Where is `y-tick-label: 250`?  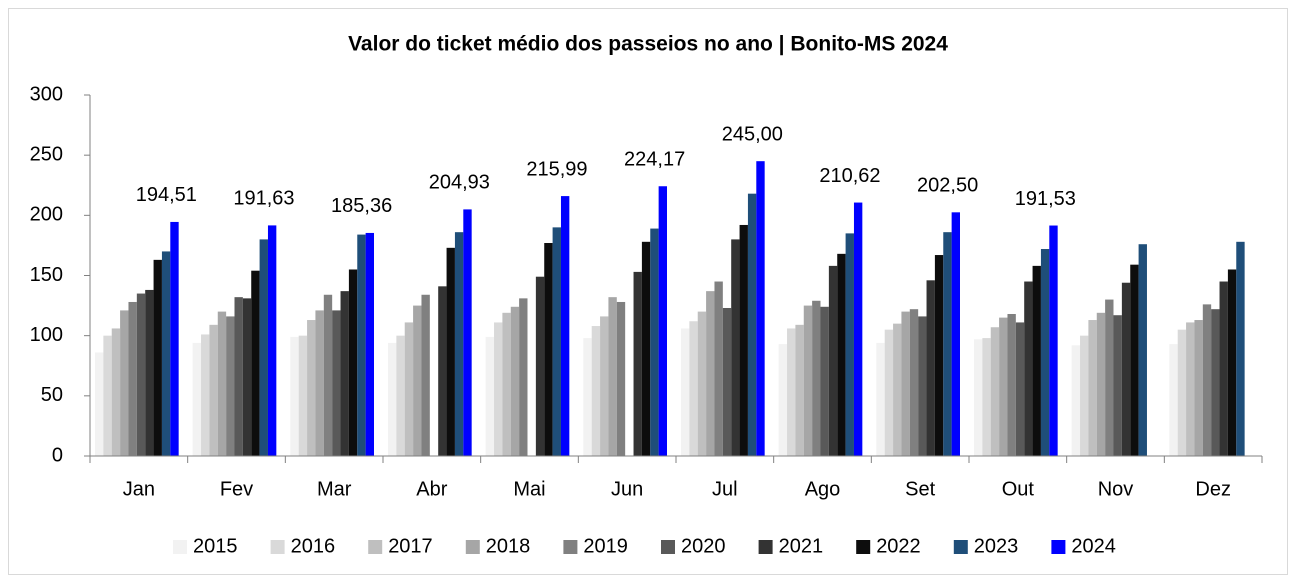 y-tick-label: 250 is located at coordinates (46, 154).